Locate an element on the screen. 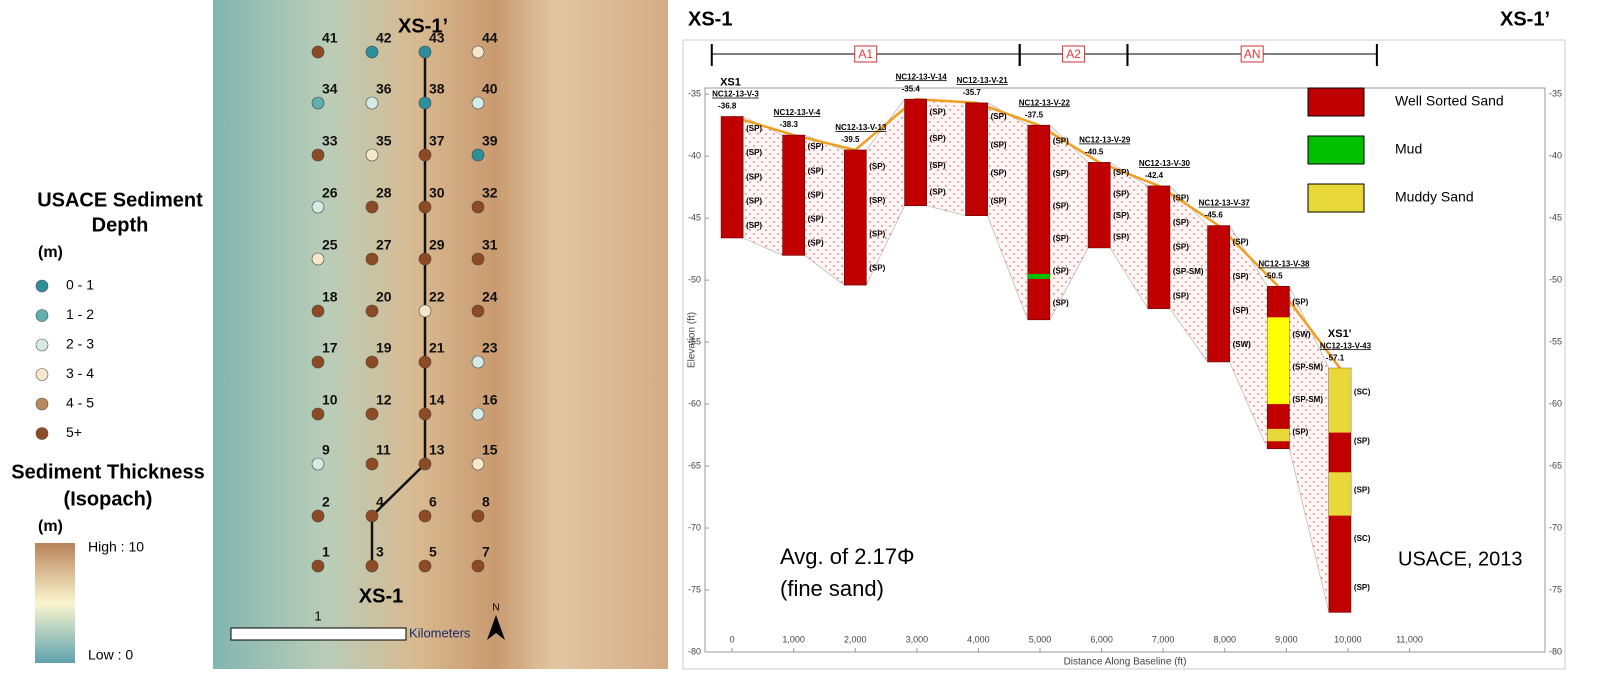 The image size is (1616, 694). sample-label: 4 is located at coordinates (380, 502).